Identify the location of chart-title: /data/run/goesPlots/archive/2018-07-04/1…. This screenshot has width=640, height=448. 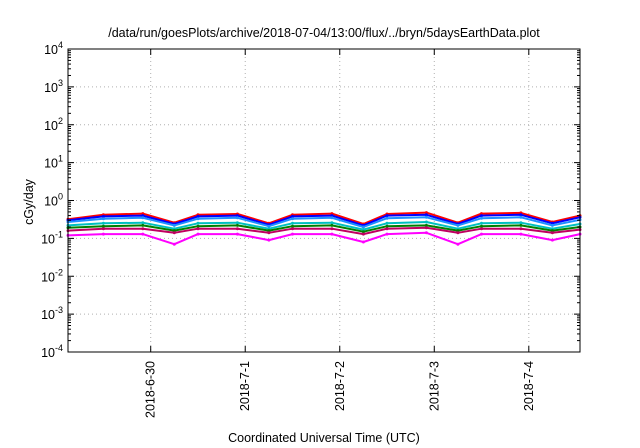
(324, 33).